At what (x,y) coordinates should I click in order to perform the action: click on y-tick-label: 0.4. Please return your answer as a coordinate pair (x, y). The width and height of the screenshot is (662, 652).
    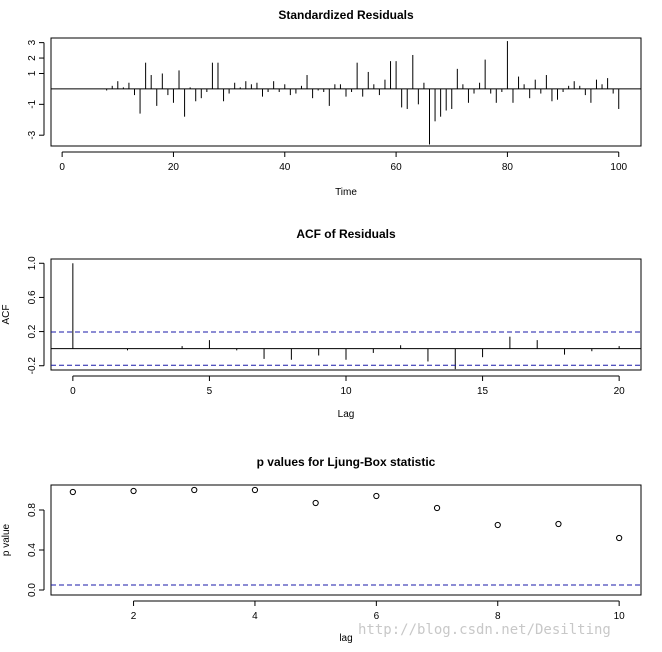
    Looking at the image, I should click on (32, 550).